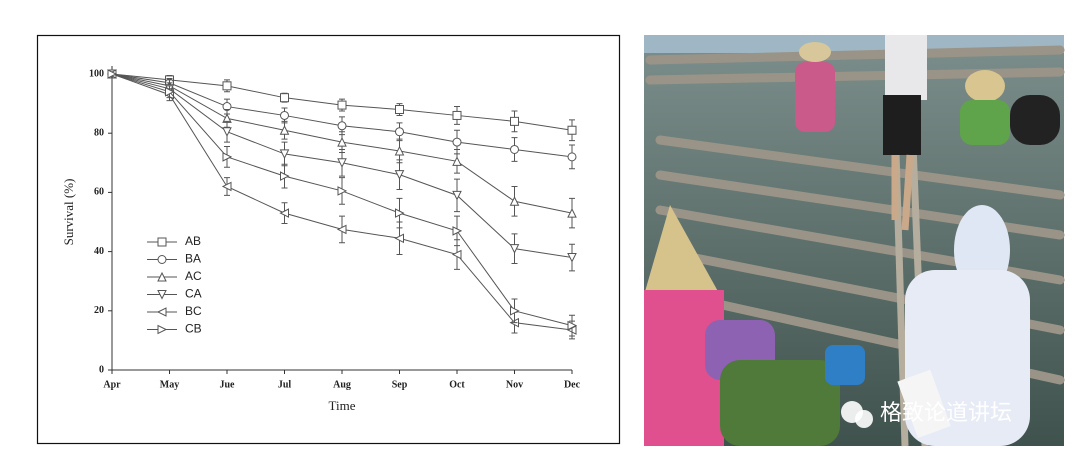 This screenshot has height=465, width=1080. I want to click on y-axis-label: Survival (%), so click(68, 212).